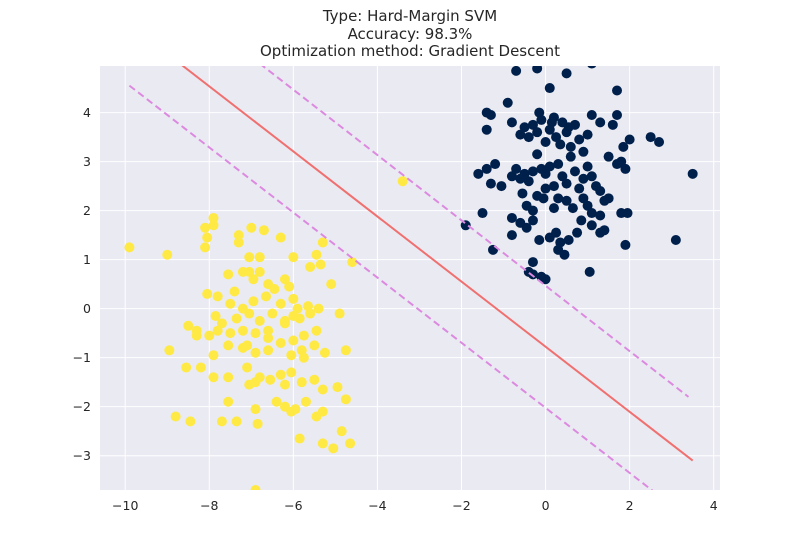 This screenshot has width=800, height=550. Describe the element at coordinates (87, 112) in the screenshot. I see `y-tick-label-7: 4` at that location.